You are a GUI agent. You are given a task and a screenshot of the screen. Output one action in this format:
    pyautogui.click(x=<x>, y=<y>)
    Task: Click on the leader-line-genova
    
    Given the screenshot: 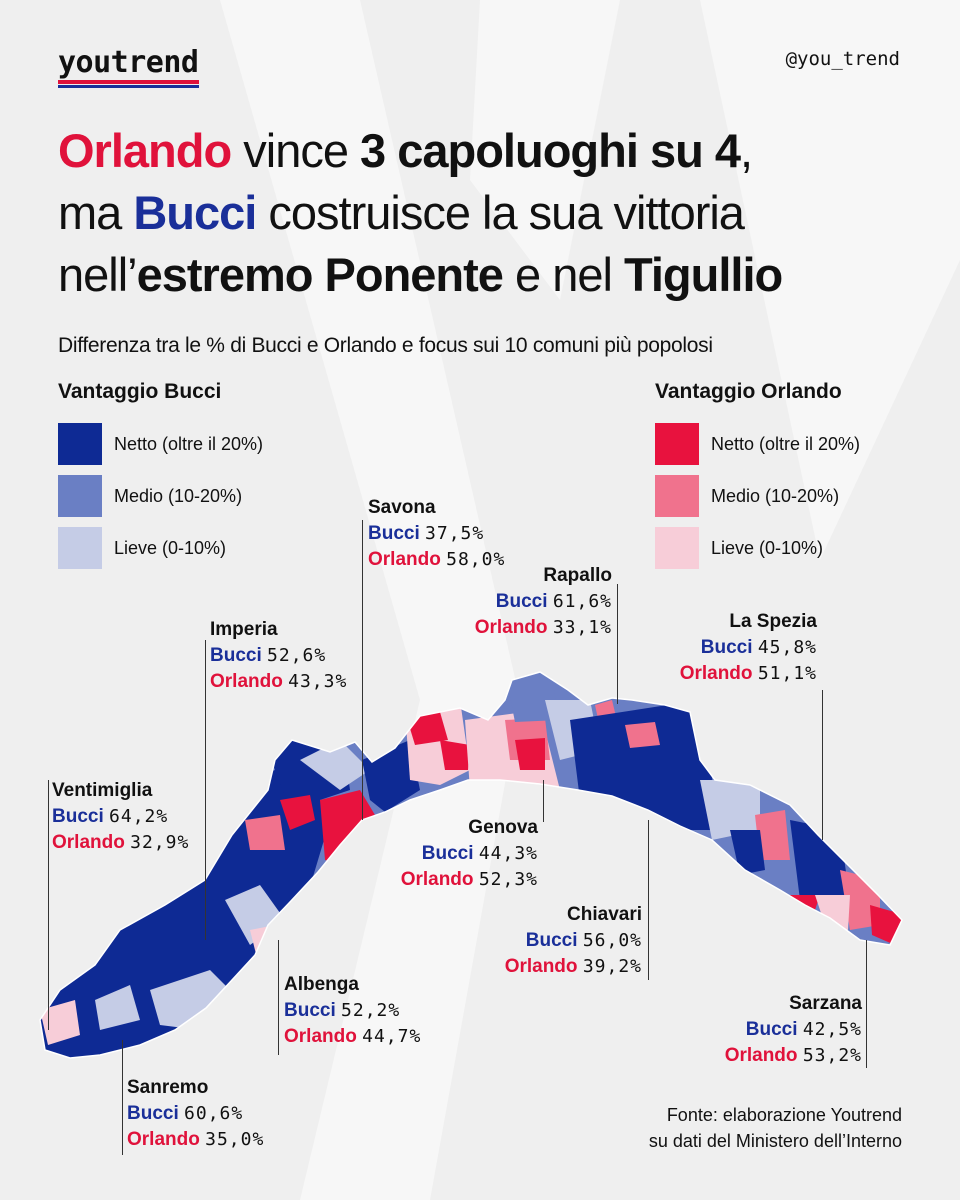 What is the action you would take?
    pyautogui.click(x=543, y=801)
    